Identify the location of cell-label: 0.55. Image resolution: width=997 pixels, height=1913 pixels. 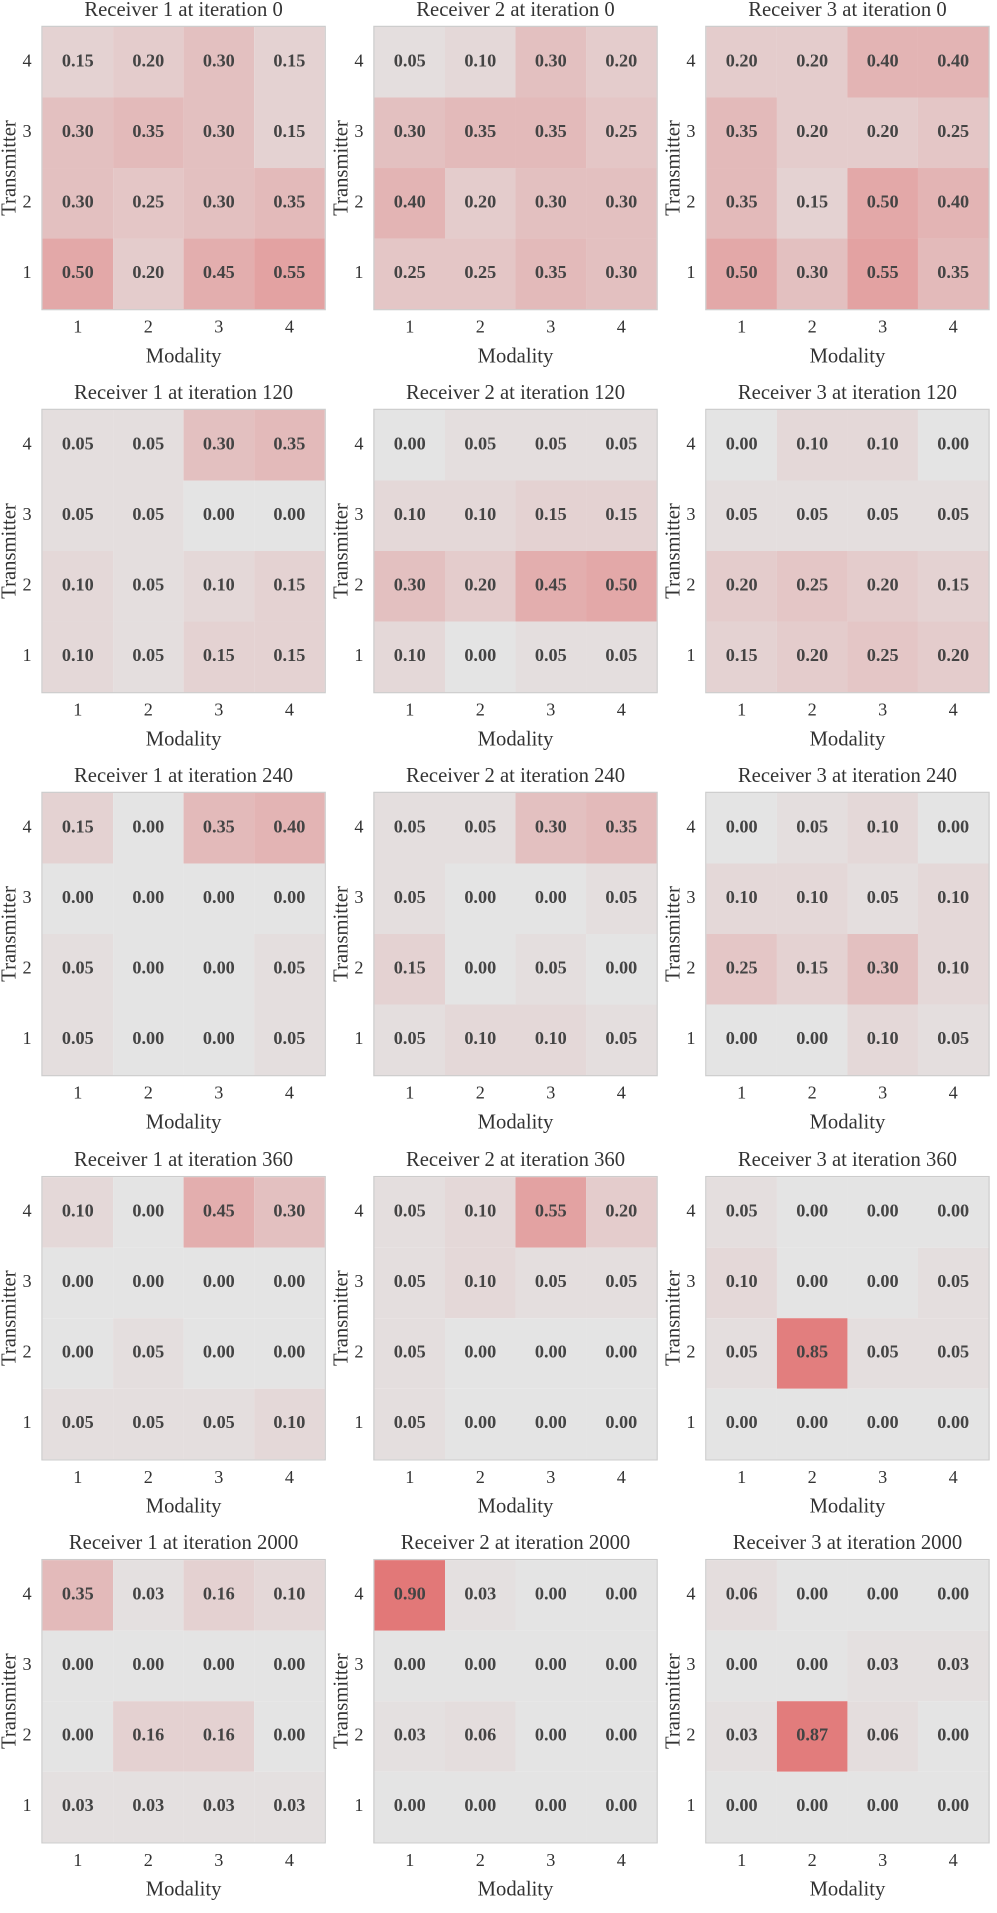
(883, 272).